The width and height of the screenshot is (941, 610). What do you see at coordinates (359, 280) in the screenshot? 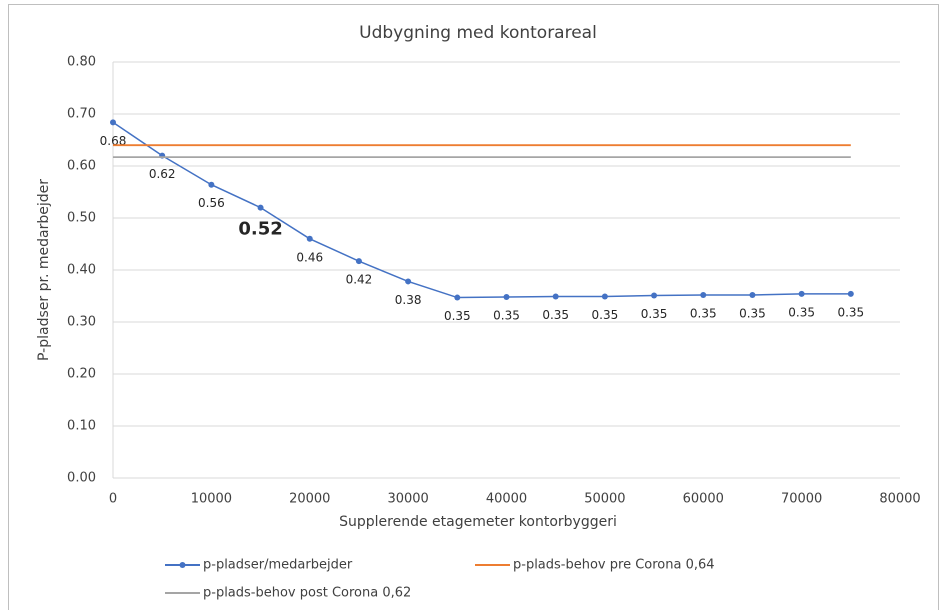
I see `data-label: 0.42` at bounding box center [359, 280].